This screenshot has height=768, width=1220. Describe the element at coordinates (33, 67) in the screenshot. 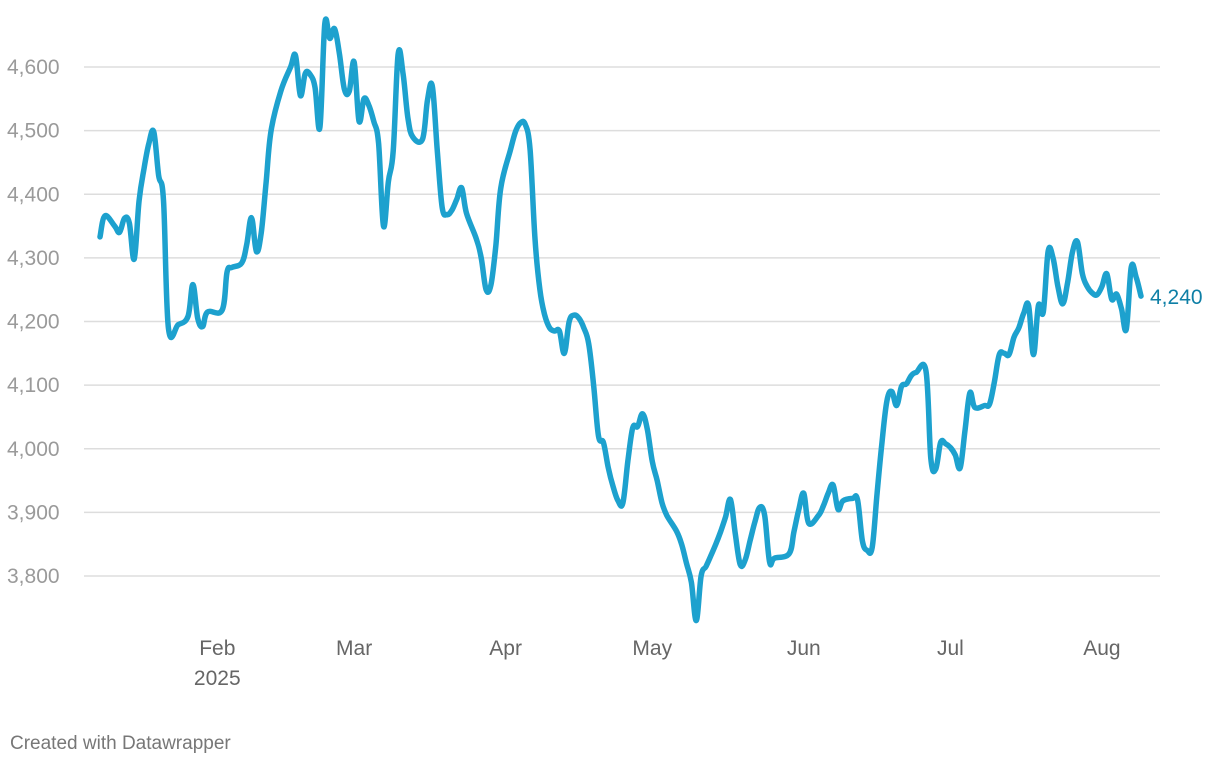

I see `y-tick-label: 4,600` at that location.